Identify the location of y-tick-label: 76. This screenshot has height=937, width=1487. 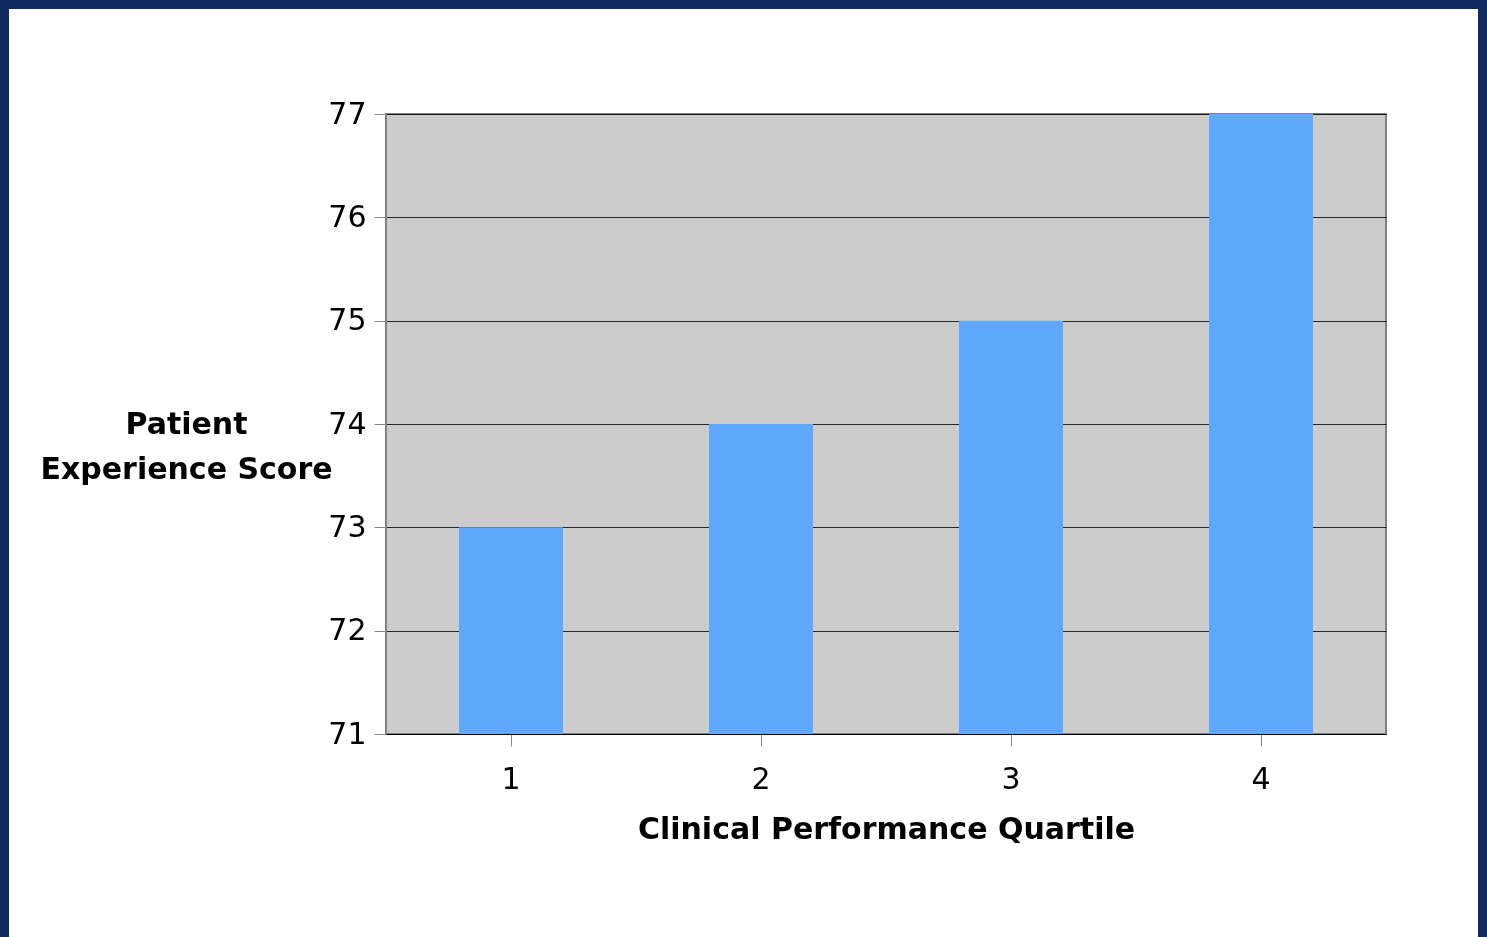
(347, 216).